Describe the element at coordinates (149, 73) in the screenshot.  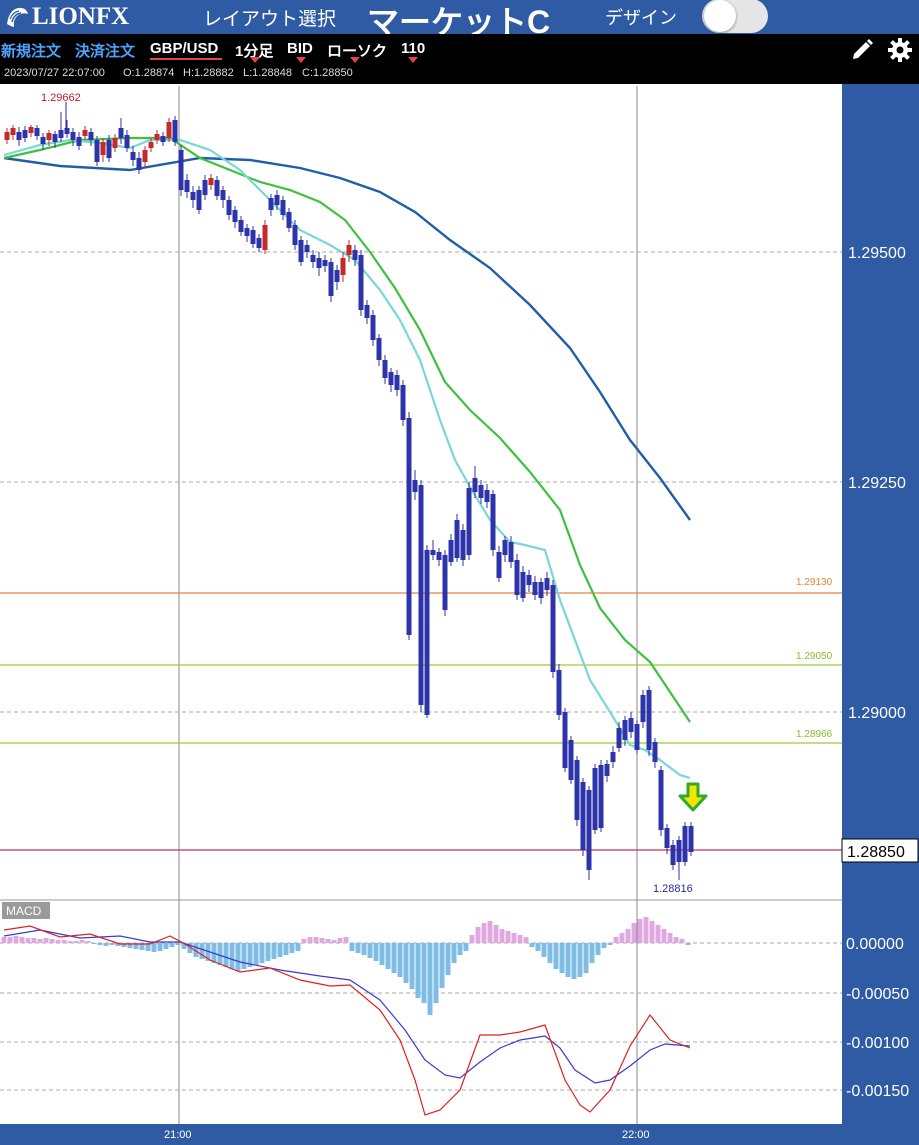
I see `open-value: O:1.28874` at that location.